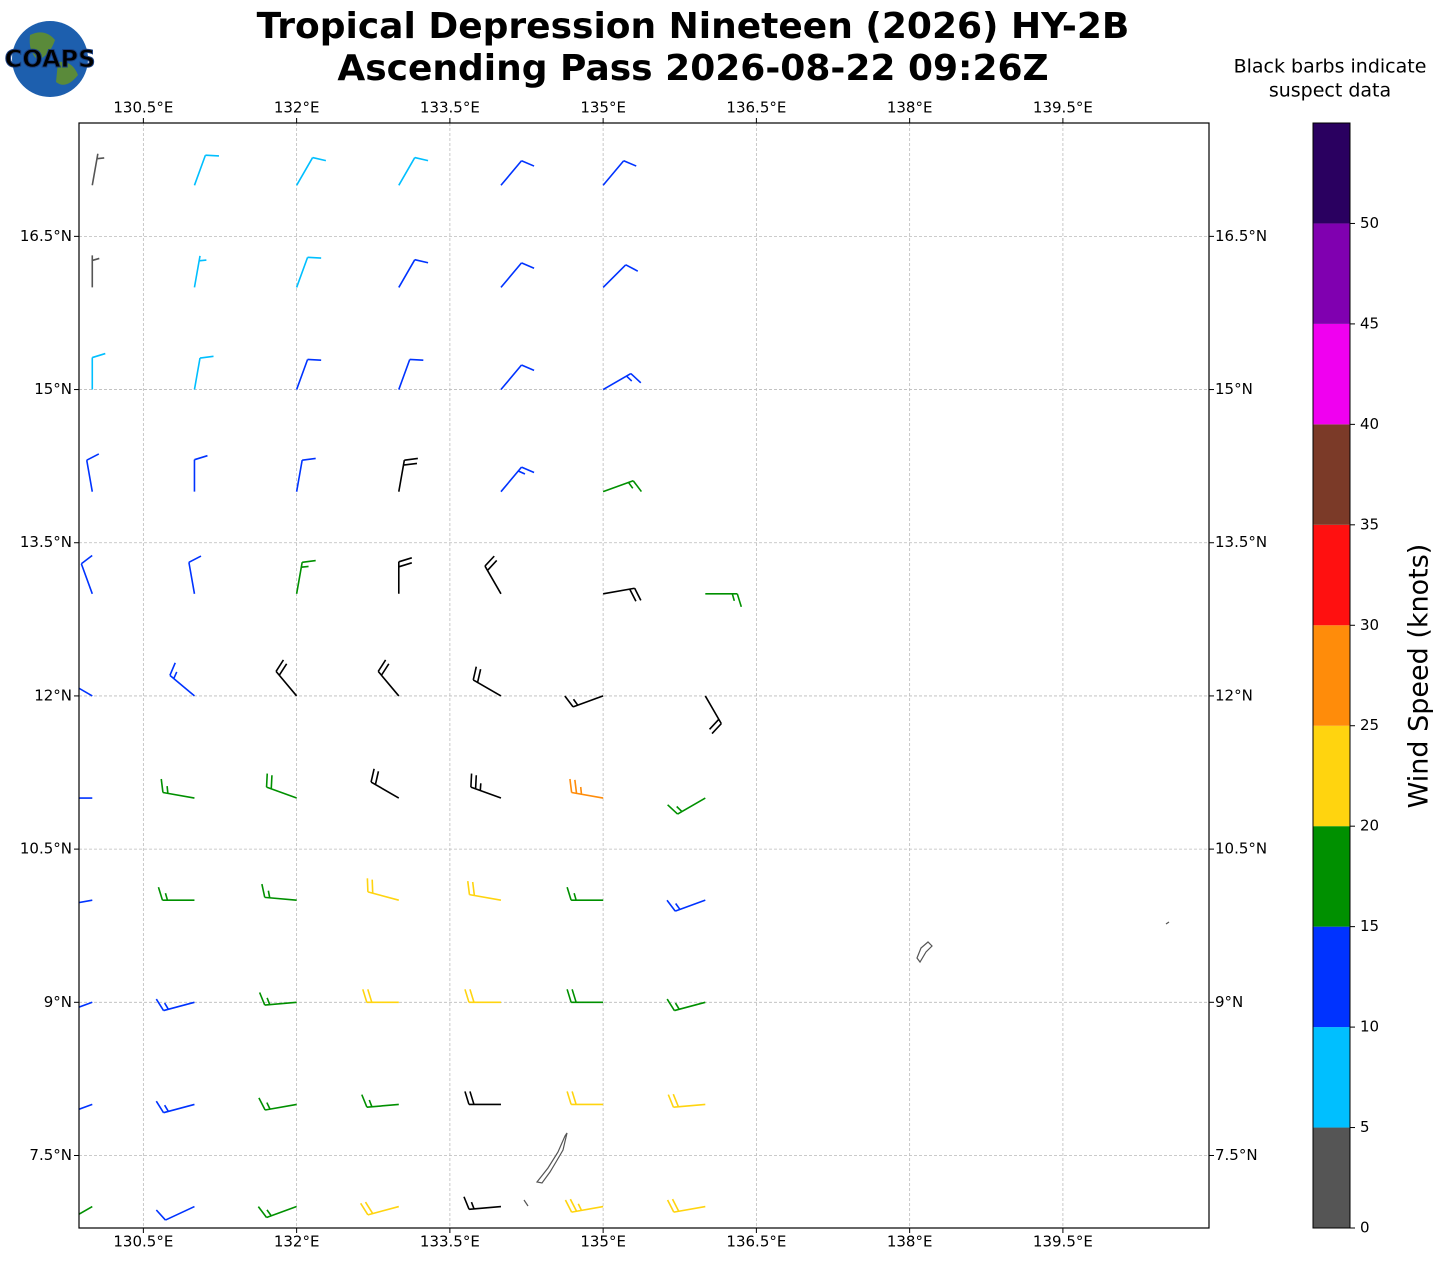 This screenshot has height=1264, width=1449. I want to click on x-tick-label: 136.5°E, so click(756, 108).